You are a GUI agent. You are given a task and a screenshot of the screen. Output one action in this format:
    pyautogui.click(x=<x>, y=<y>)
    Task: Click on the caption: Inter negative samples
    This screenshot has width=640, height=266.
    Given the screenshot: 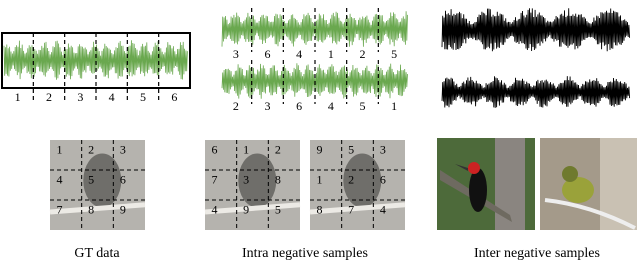 What is the action you would take?
    pyautogui.click(x=537, y=253)
    